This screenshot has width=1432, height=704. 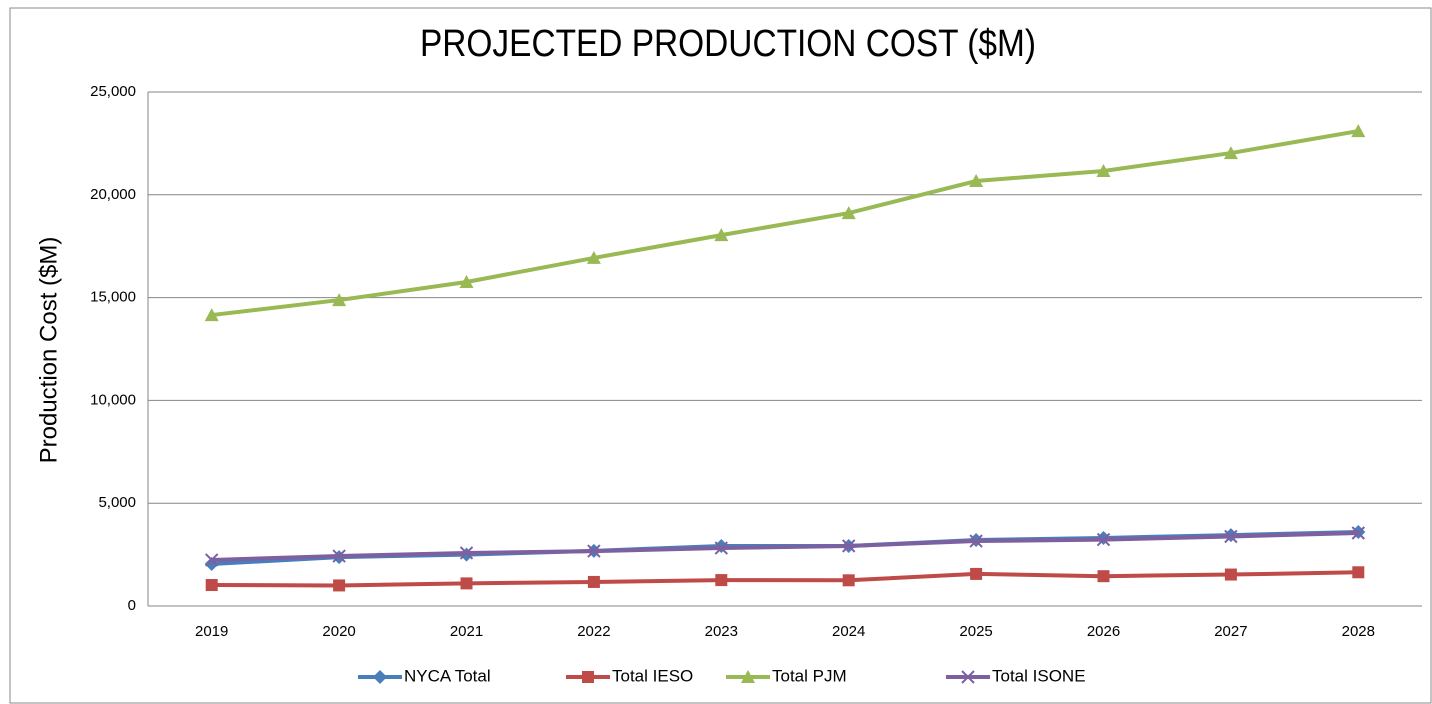 I want to click on legend-label: Total ISONE, so click(x=1039, y=675).